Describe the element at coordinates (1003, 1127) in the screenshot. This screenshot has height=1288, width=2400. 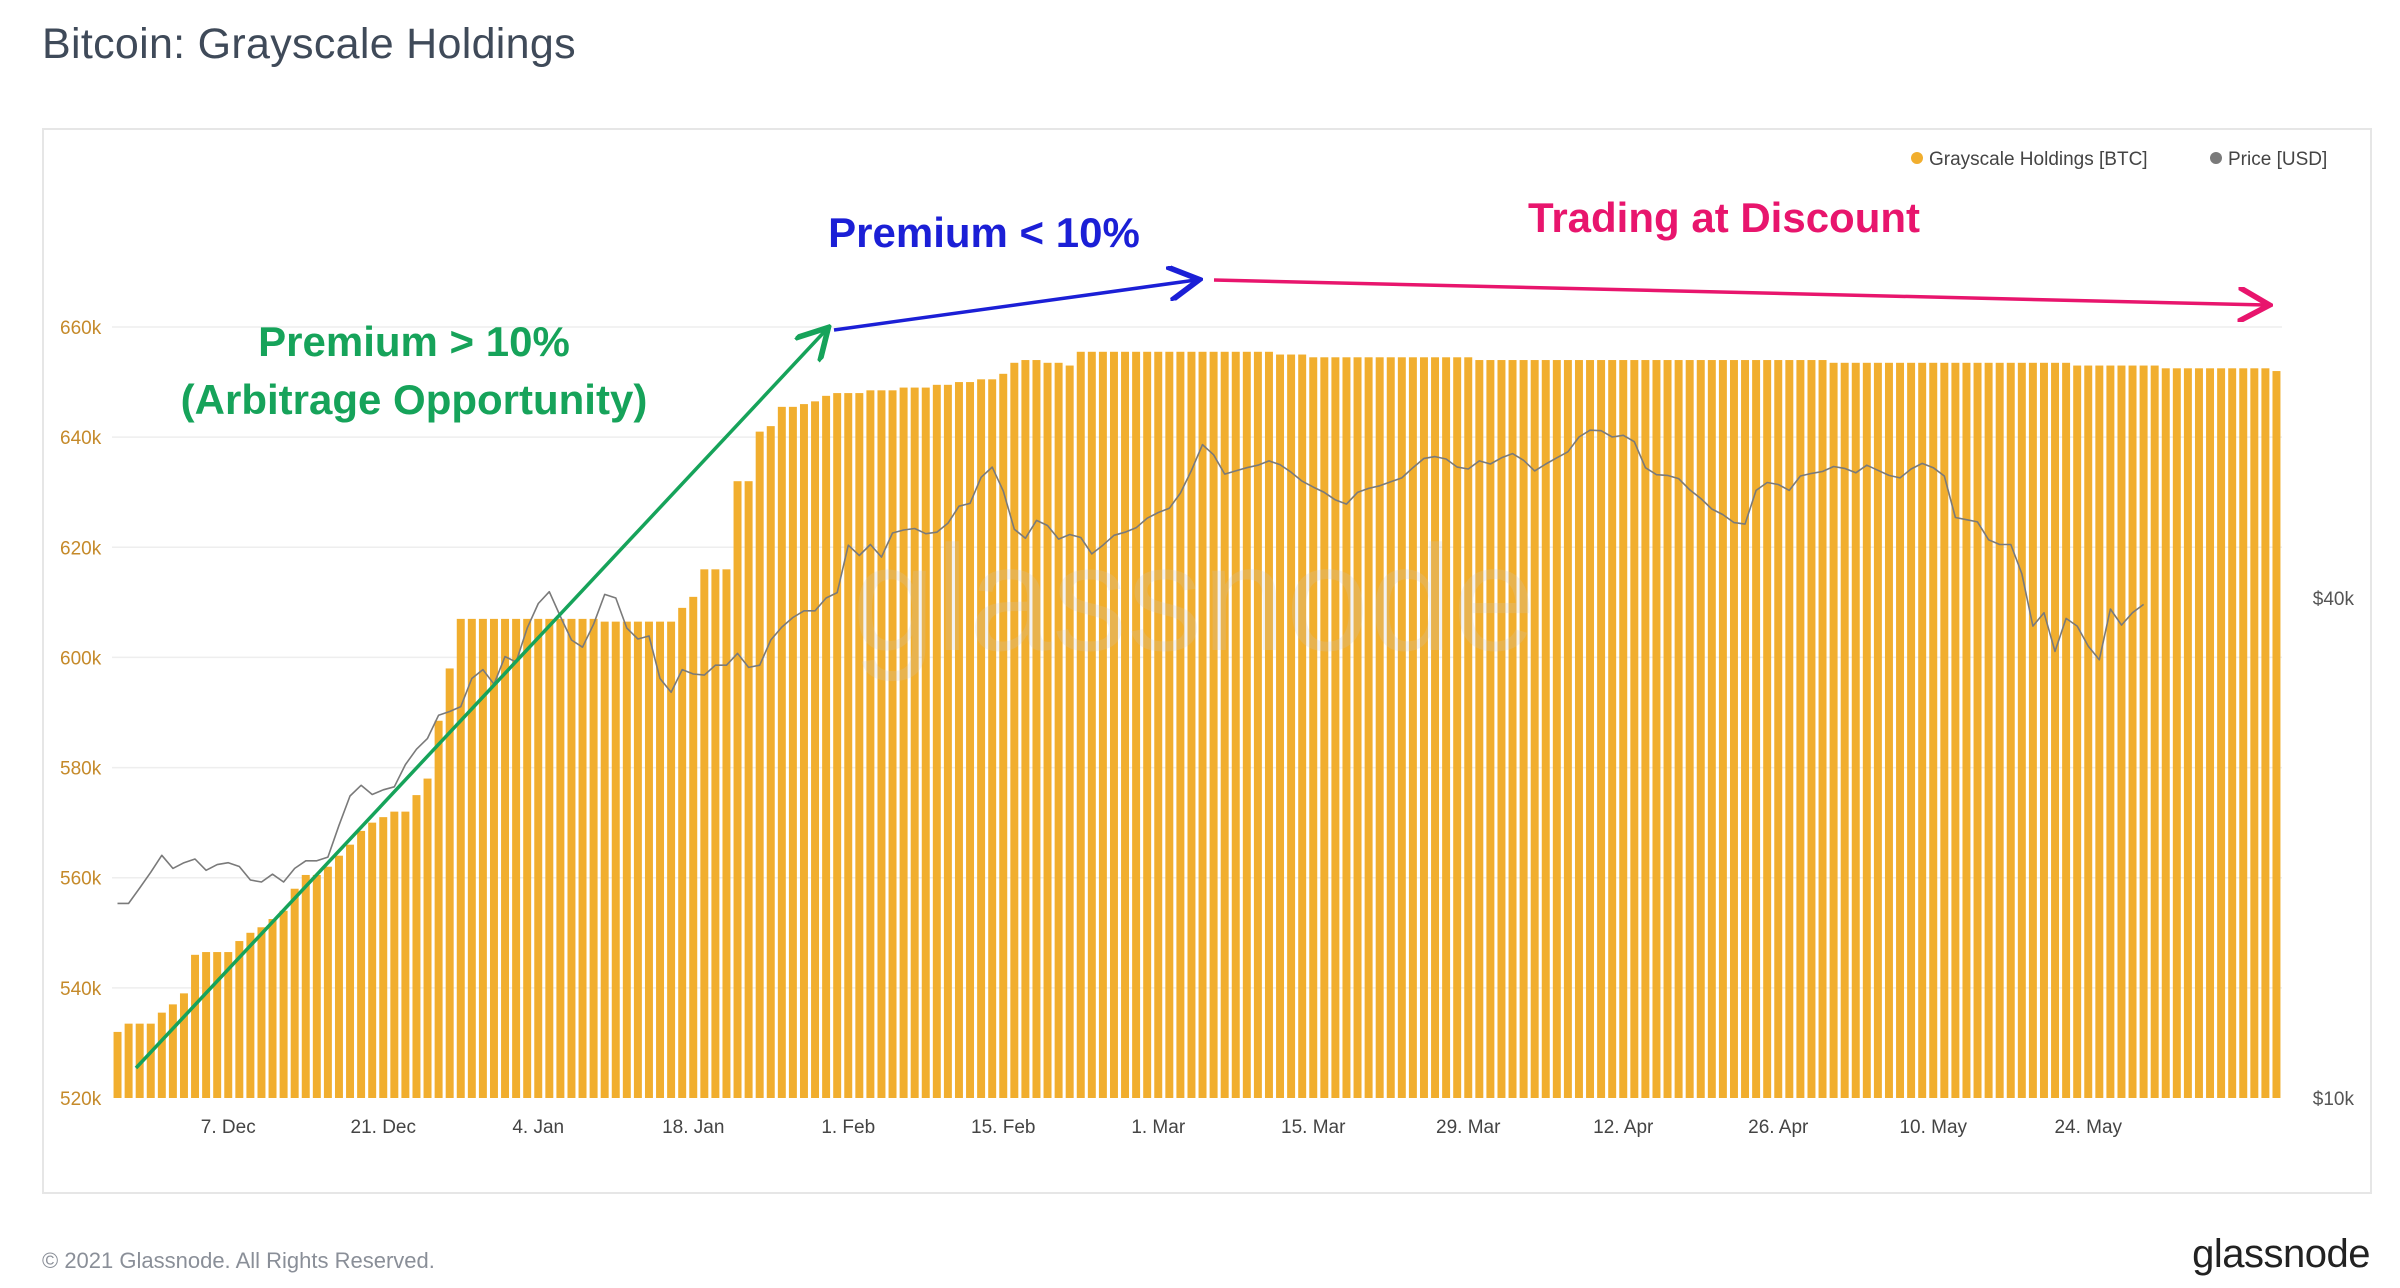
I see `x-tick-label: 15. Feb` at that location.